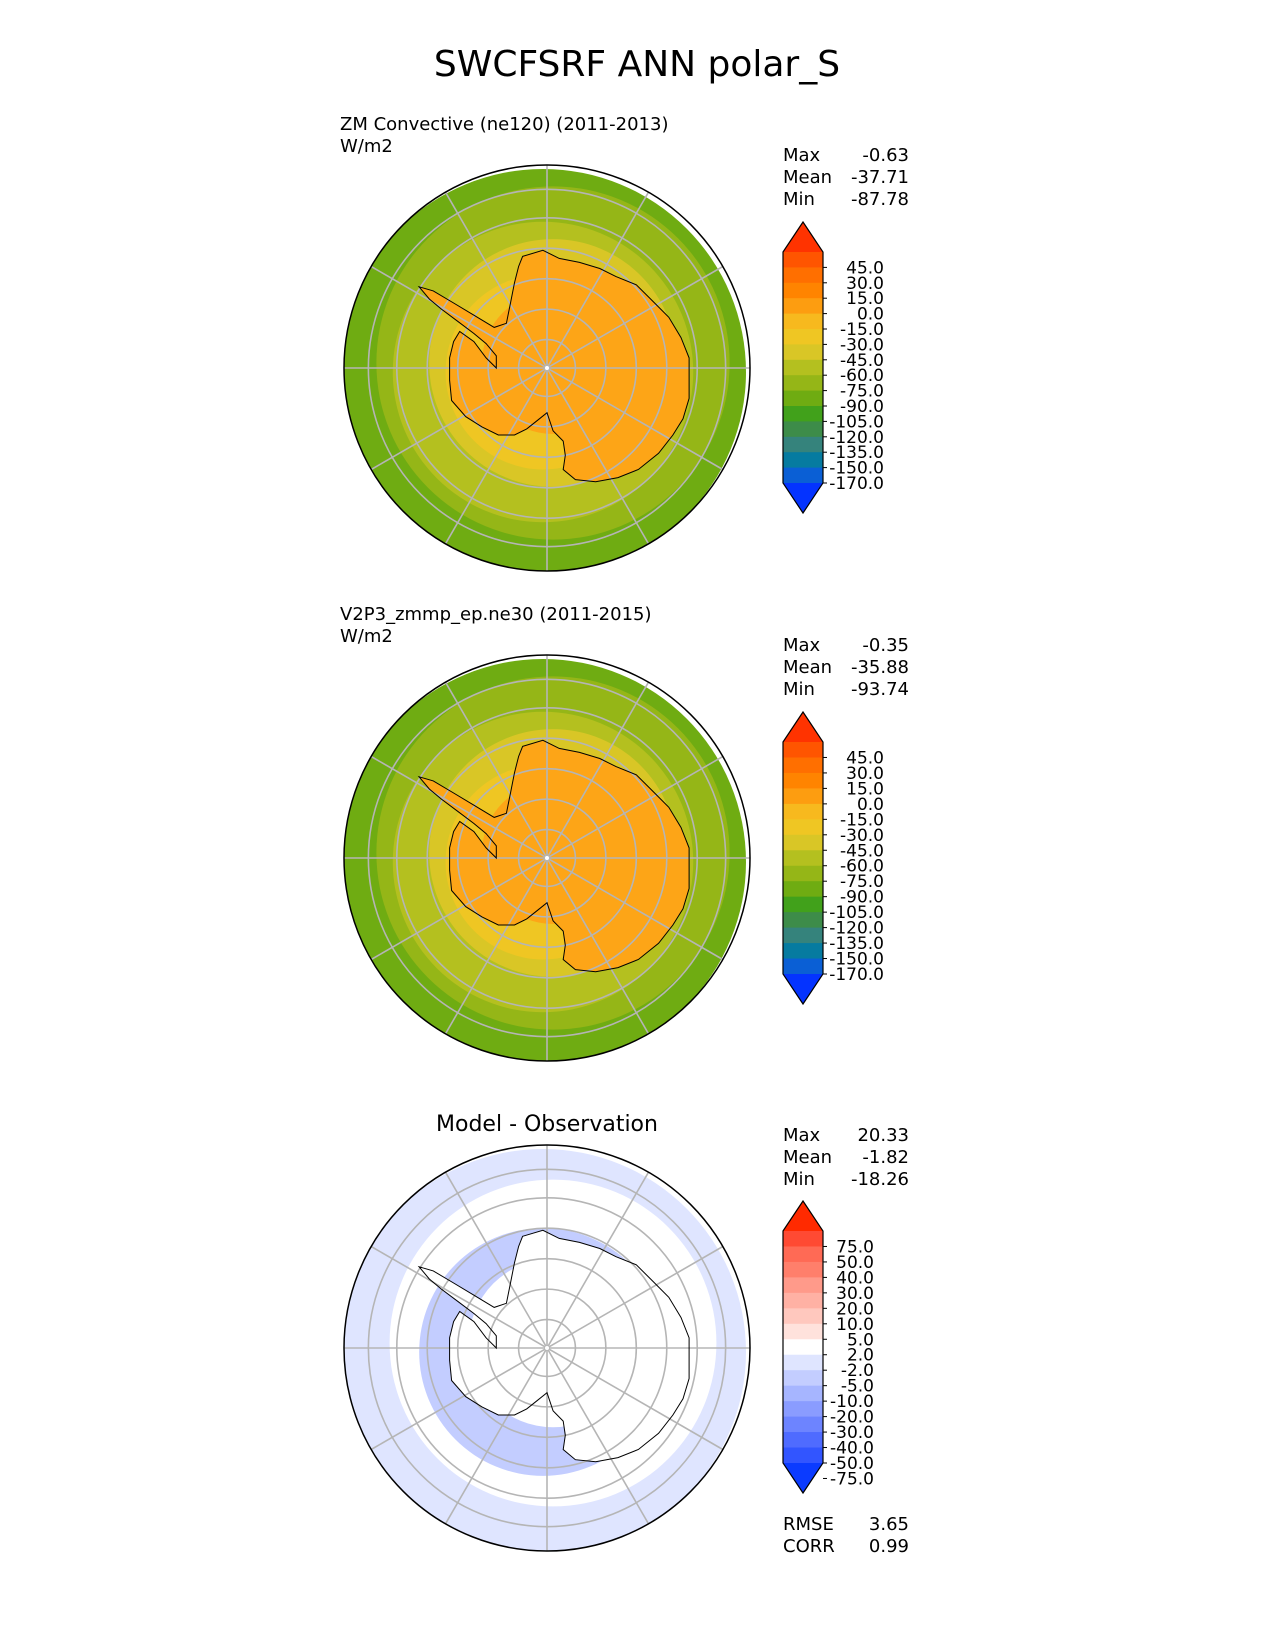 This screenshot has width=1275, height=1650. What do you see at coordinates (855, 1263) in the screenshot?
I see `colorbar-tick-label: 50.0` at bounding box center [855, 1263].